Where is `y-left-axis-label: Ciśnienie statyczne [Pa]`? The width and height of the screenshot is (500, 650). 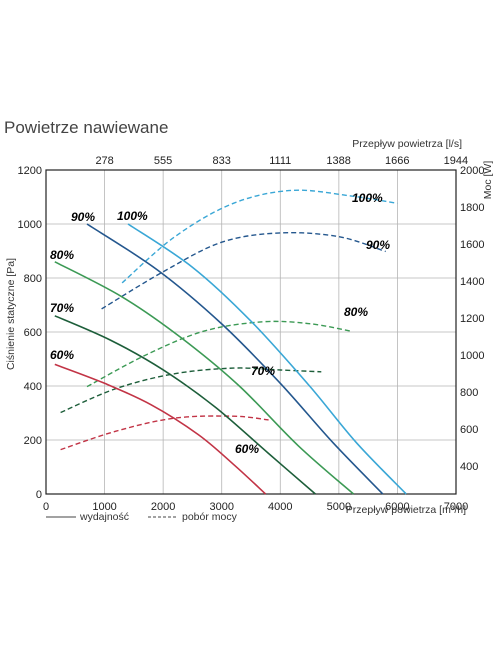 y-left-axis-label: Ciśnienie statyczne [Pa] is located at coordinates (11, 314).